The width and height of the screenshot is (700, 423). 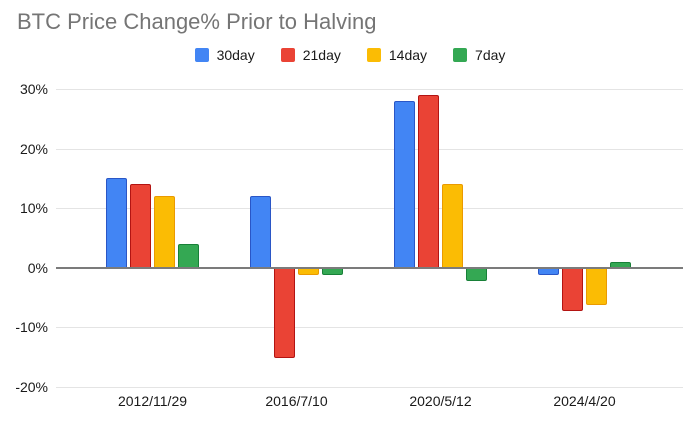 What do you see at coordinates (140, 226) in the screenshot?
I see `bar-21day-2012/11/29` at bounding box center [140, 226].